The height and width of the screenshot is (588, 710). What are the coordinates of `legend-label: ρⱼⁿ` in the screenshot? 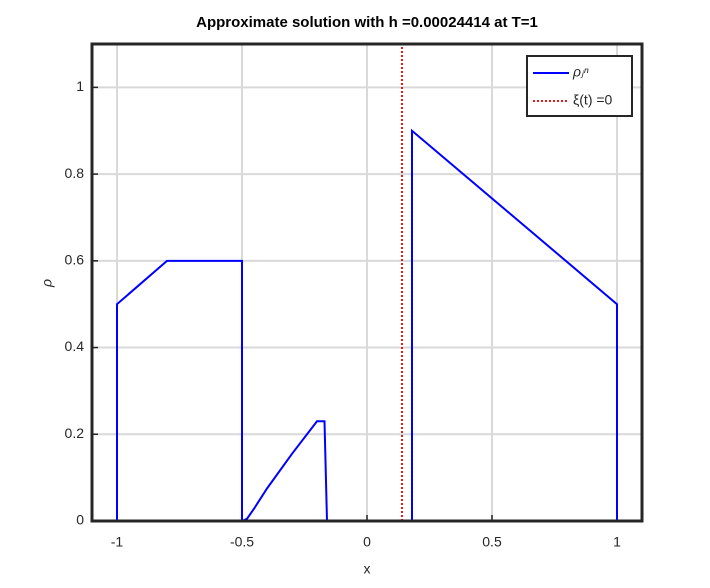 It's located at (580, 72).